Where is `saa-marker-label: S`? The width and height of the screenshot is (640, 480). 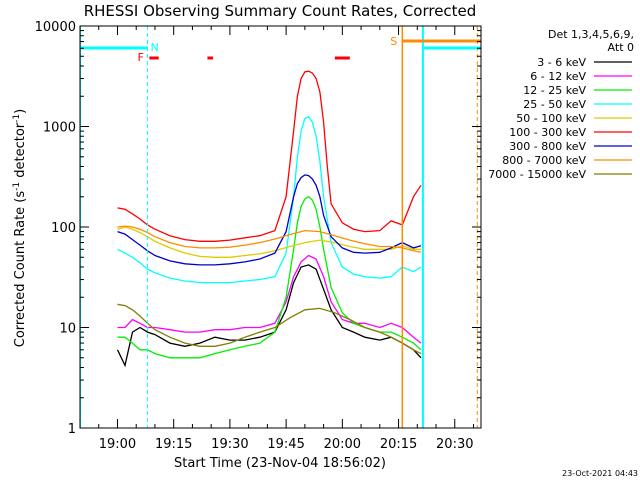 saa-marker-label: S is located at coordinates (393, 41).